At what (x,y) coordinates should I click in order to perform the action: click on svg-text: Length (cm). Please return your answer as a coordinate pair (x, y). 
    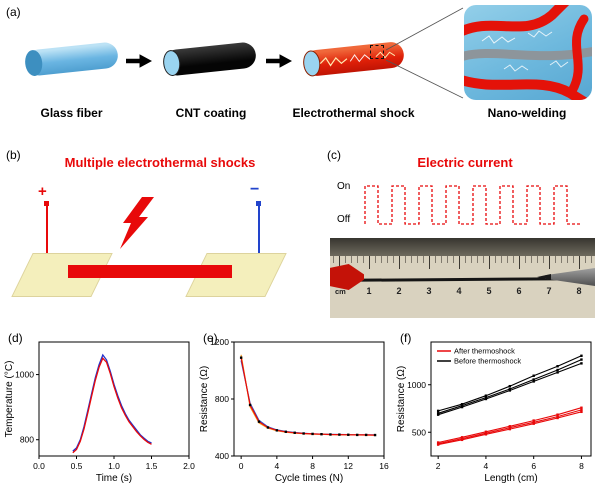
    Looking at the image, I should click on (510, 478).